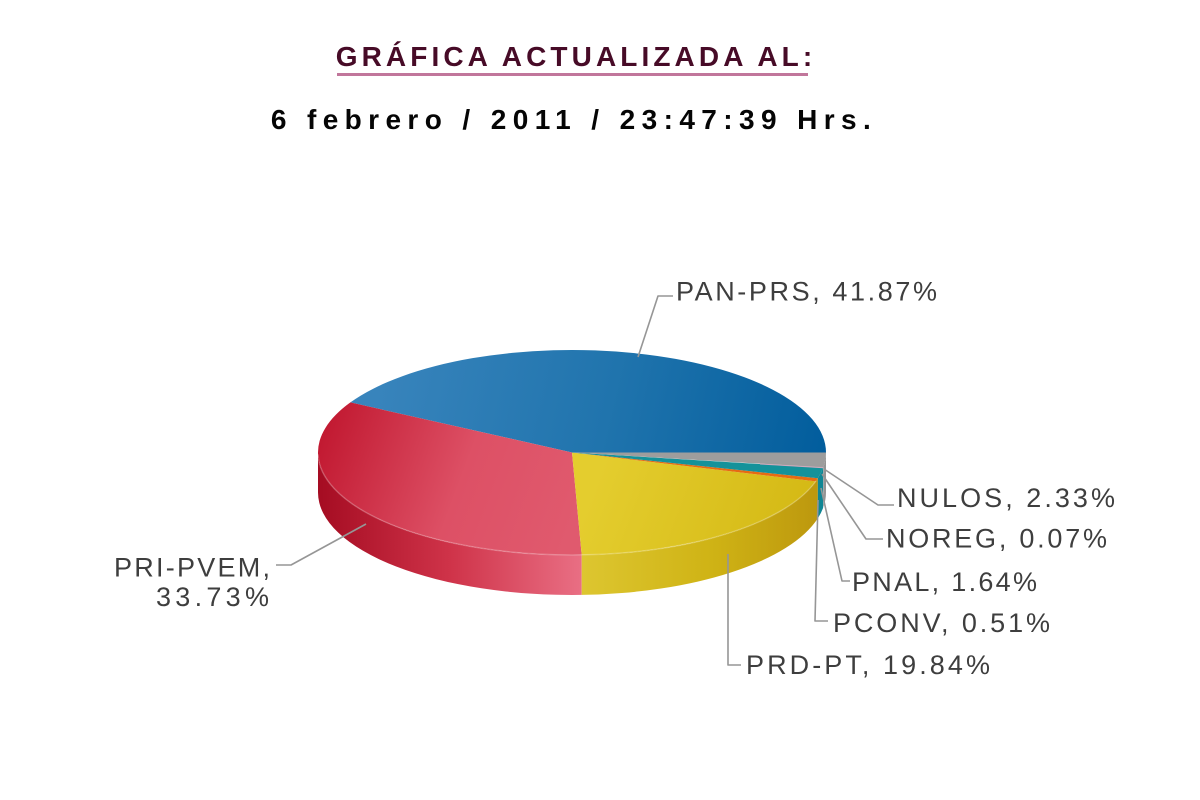 The image size is (1200, 800). I want to click on svg-text: PRI-PVEM,, so click(192, 568).